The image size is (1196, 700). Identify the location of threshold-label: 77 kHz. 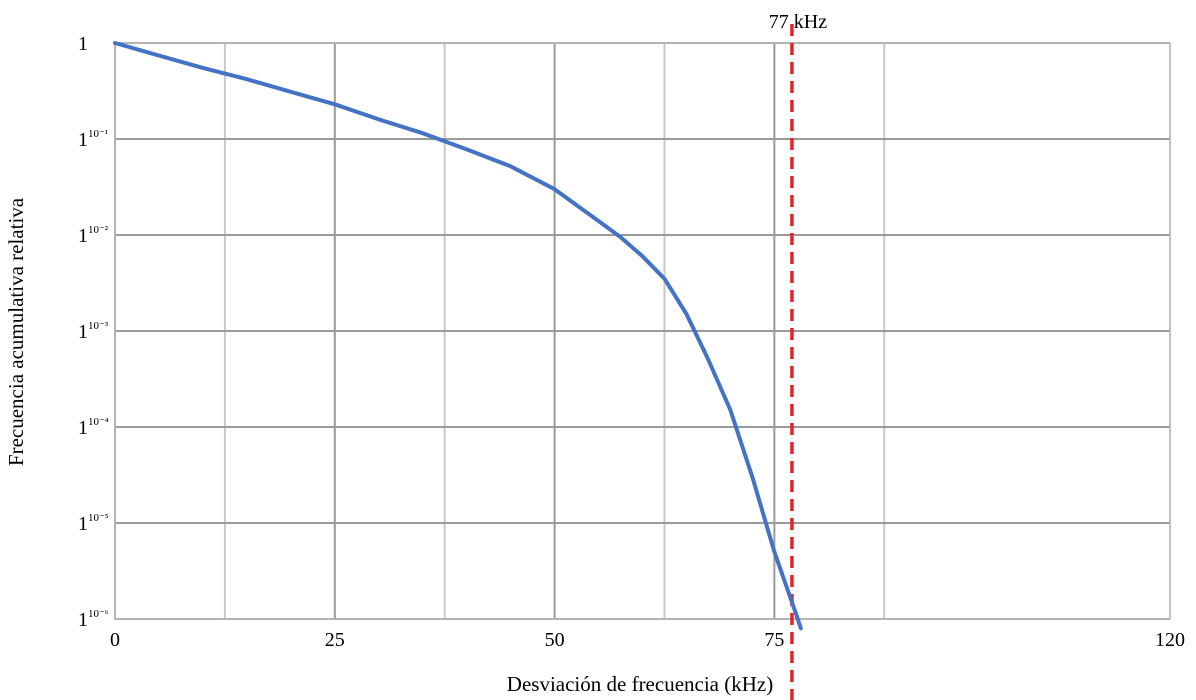
(798, 22).